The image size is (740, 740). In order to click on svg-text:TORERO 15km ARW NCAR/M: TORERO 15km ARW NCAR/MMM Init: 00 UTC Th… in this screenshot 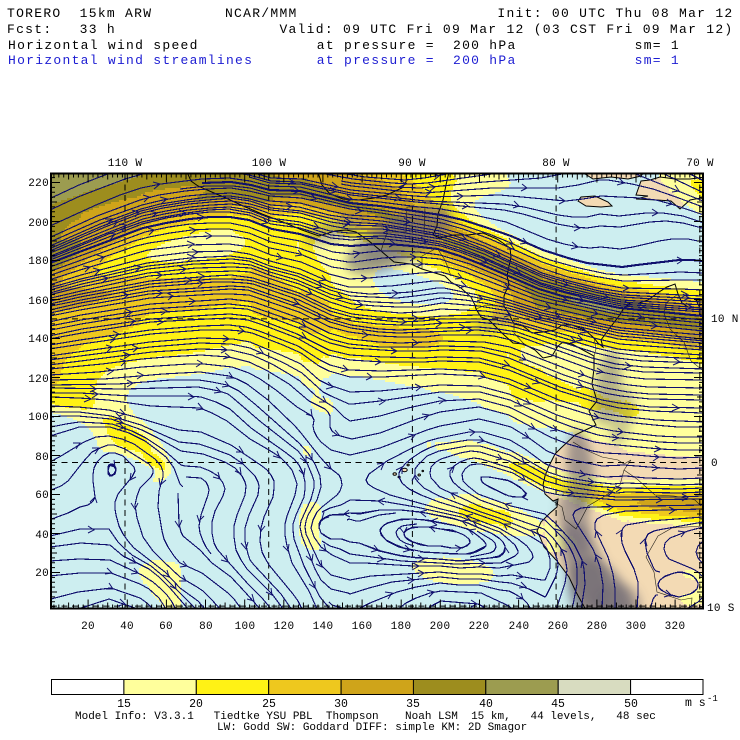, I will do `click(370, 13)`.